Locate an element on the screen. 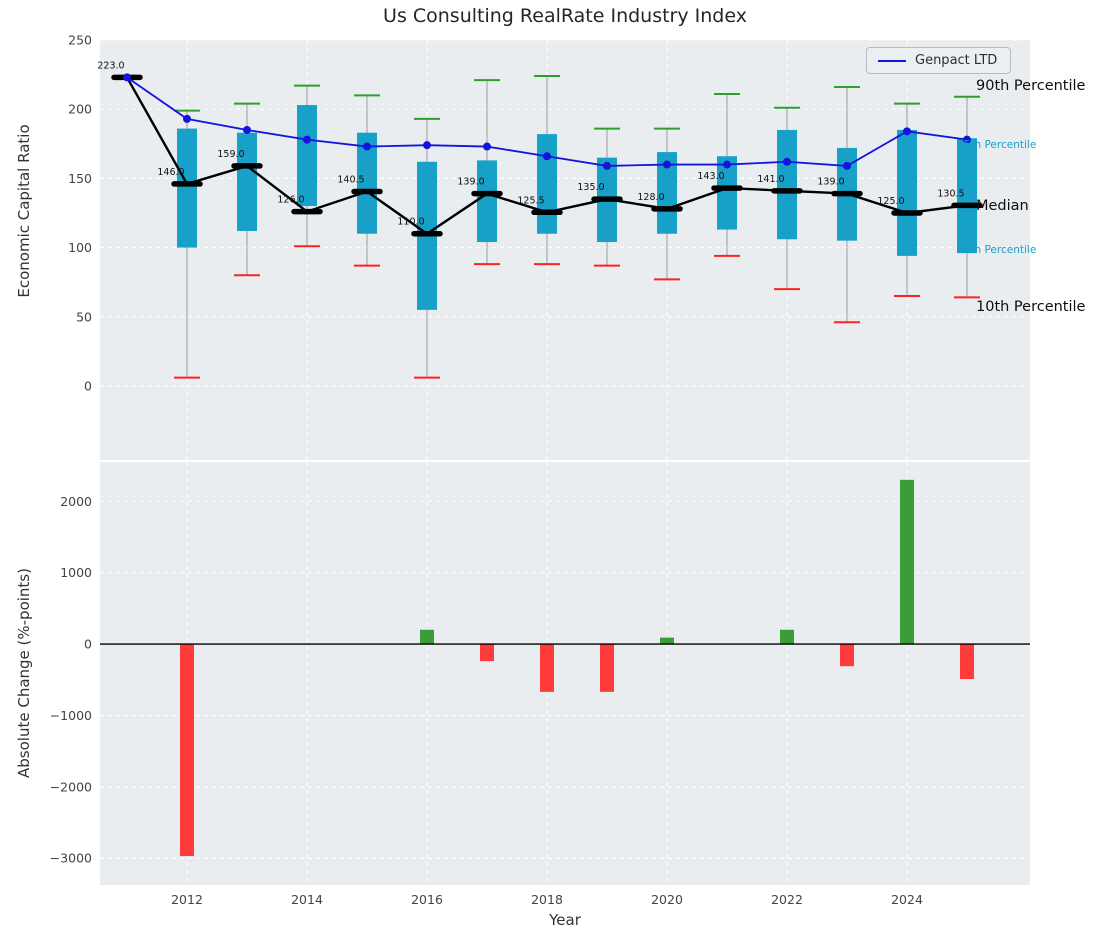  bottom-y-tick-label: 2000 is located at coordinates (76, 501).